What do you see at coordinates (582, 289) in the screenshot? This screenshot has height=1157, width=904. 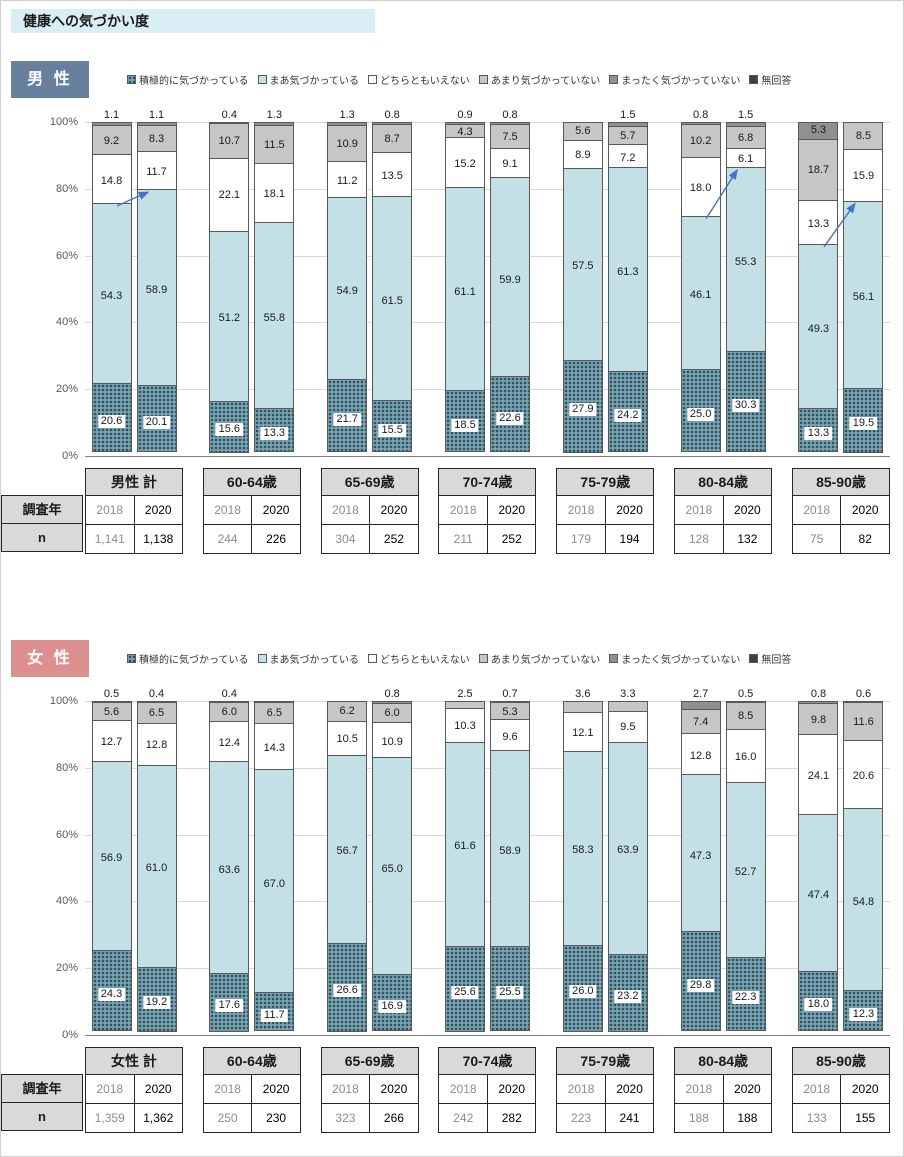 I see `stacked-bar-2018: 5.6 8.9 57.5 27.9` at bounding box center [582, 289].